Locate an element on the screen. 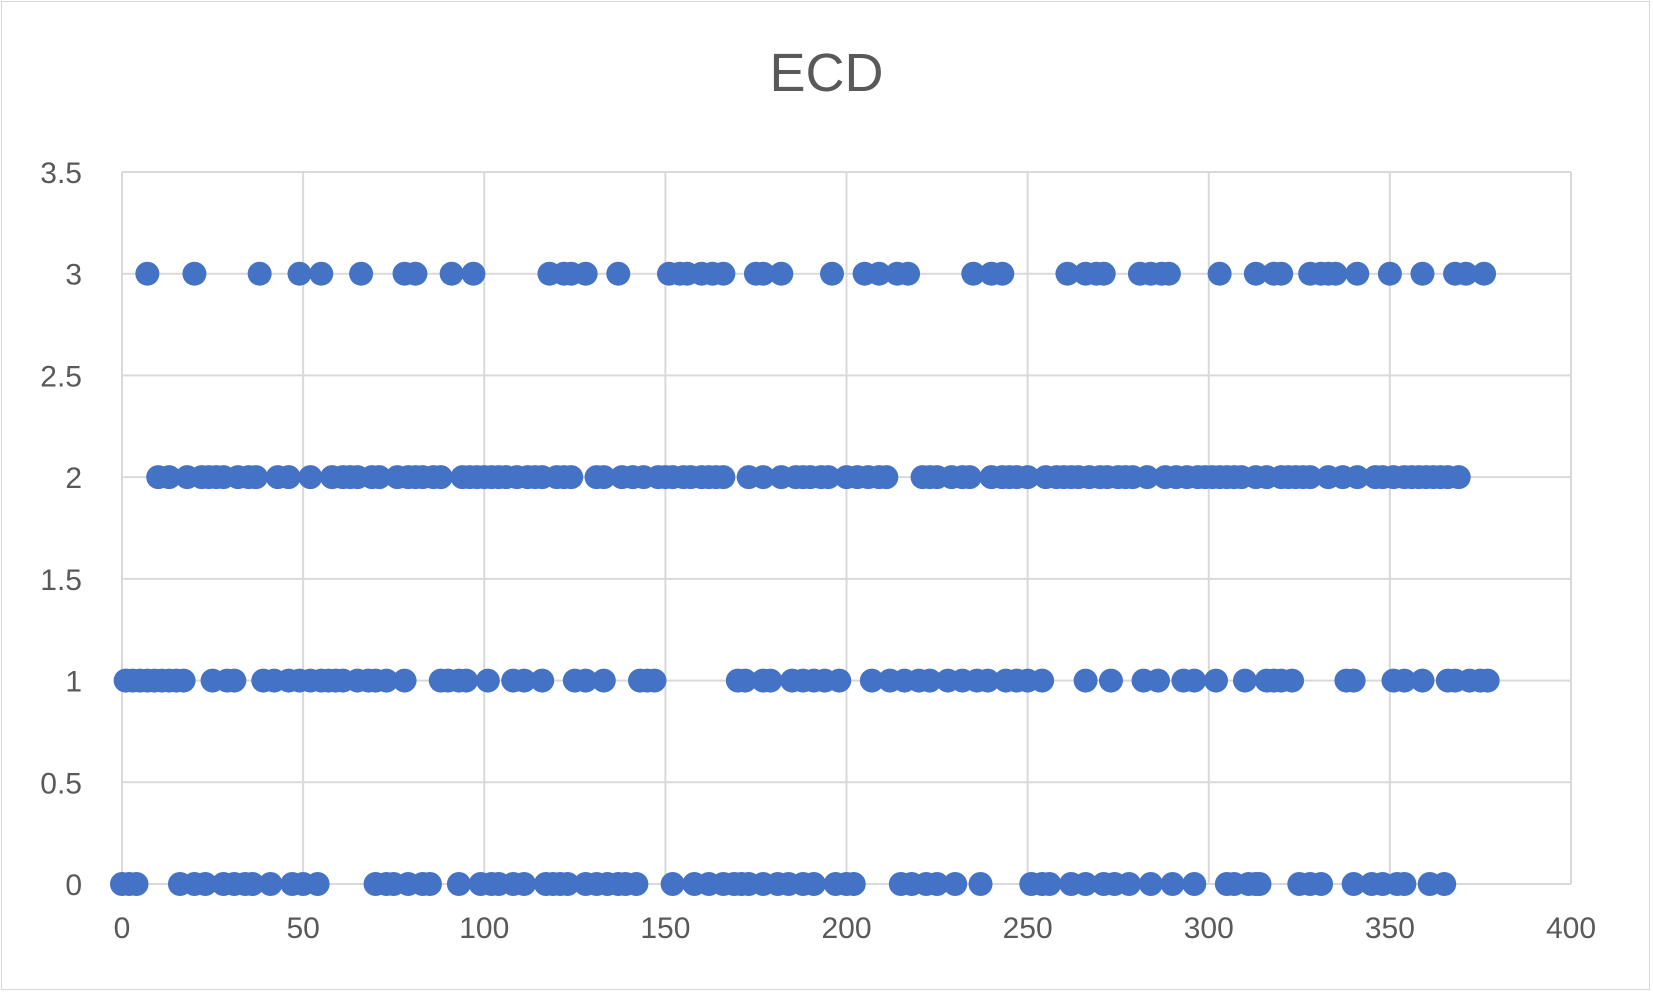 Image resolution: width=1653 pixels, height=993 pixels. y-tick-label: 0.5 is located at coordinates (61, 783).